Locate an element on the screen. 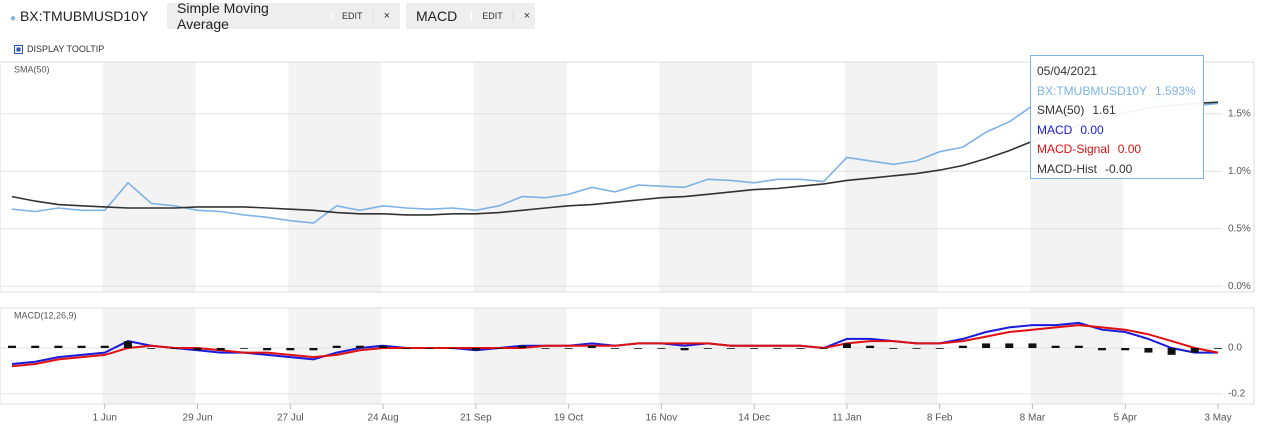 The width and height of the screenshot is (1266, 431). x-tick-label: 11 Jan is located at coordinates (846, 418).